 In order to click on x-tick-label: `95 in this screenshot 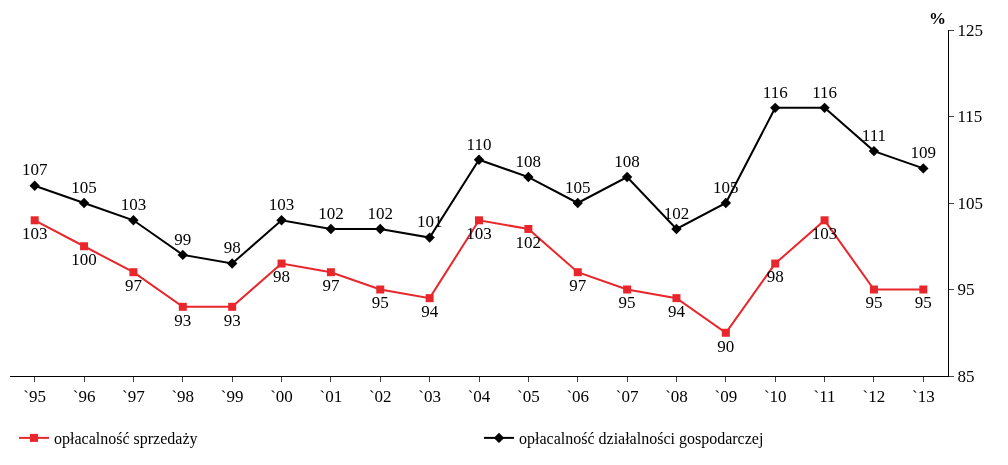, I will do `click(35, 397)`.